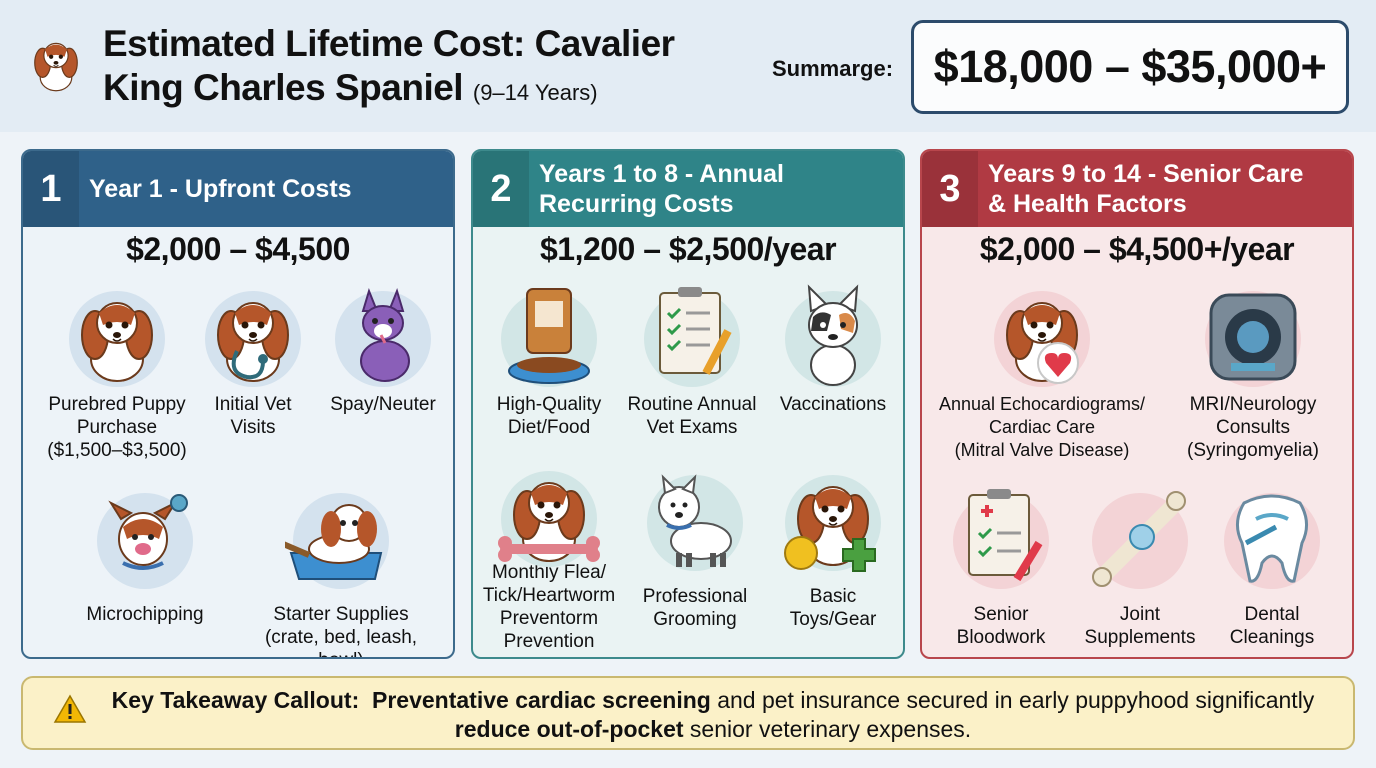 The width and height of the screenshot is (1376, 768). I want to click on puppy-icon, so click(117, 339).